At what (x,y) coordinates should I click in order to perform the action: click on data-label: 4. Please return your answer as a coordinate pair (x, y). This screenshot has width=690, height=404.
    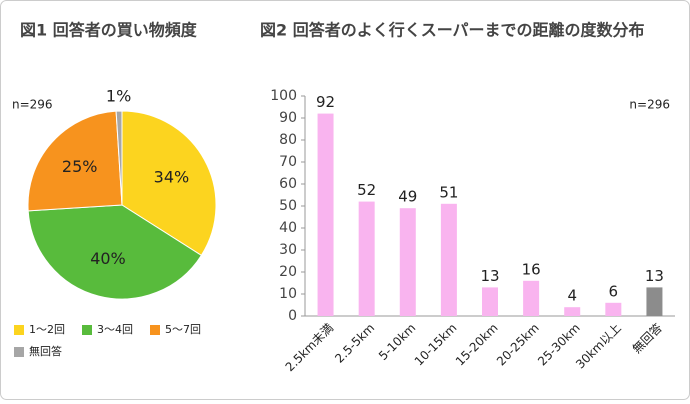
    Looking at the image, I should click on (572, 296).